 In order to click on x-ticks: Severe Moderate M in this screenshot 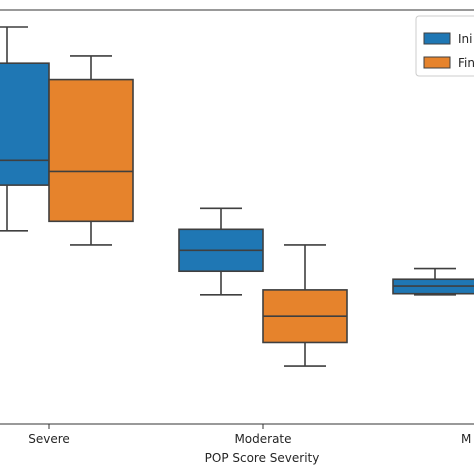, I will do `click(249, 435)`.